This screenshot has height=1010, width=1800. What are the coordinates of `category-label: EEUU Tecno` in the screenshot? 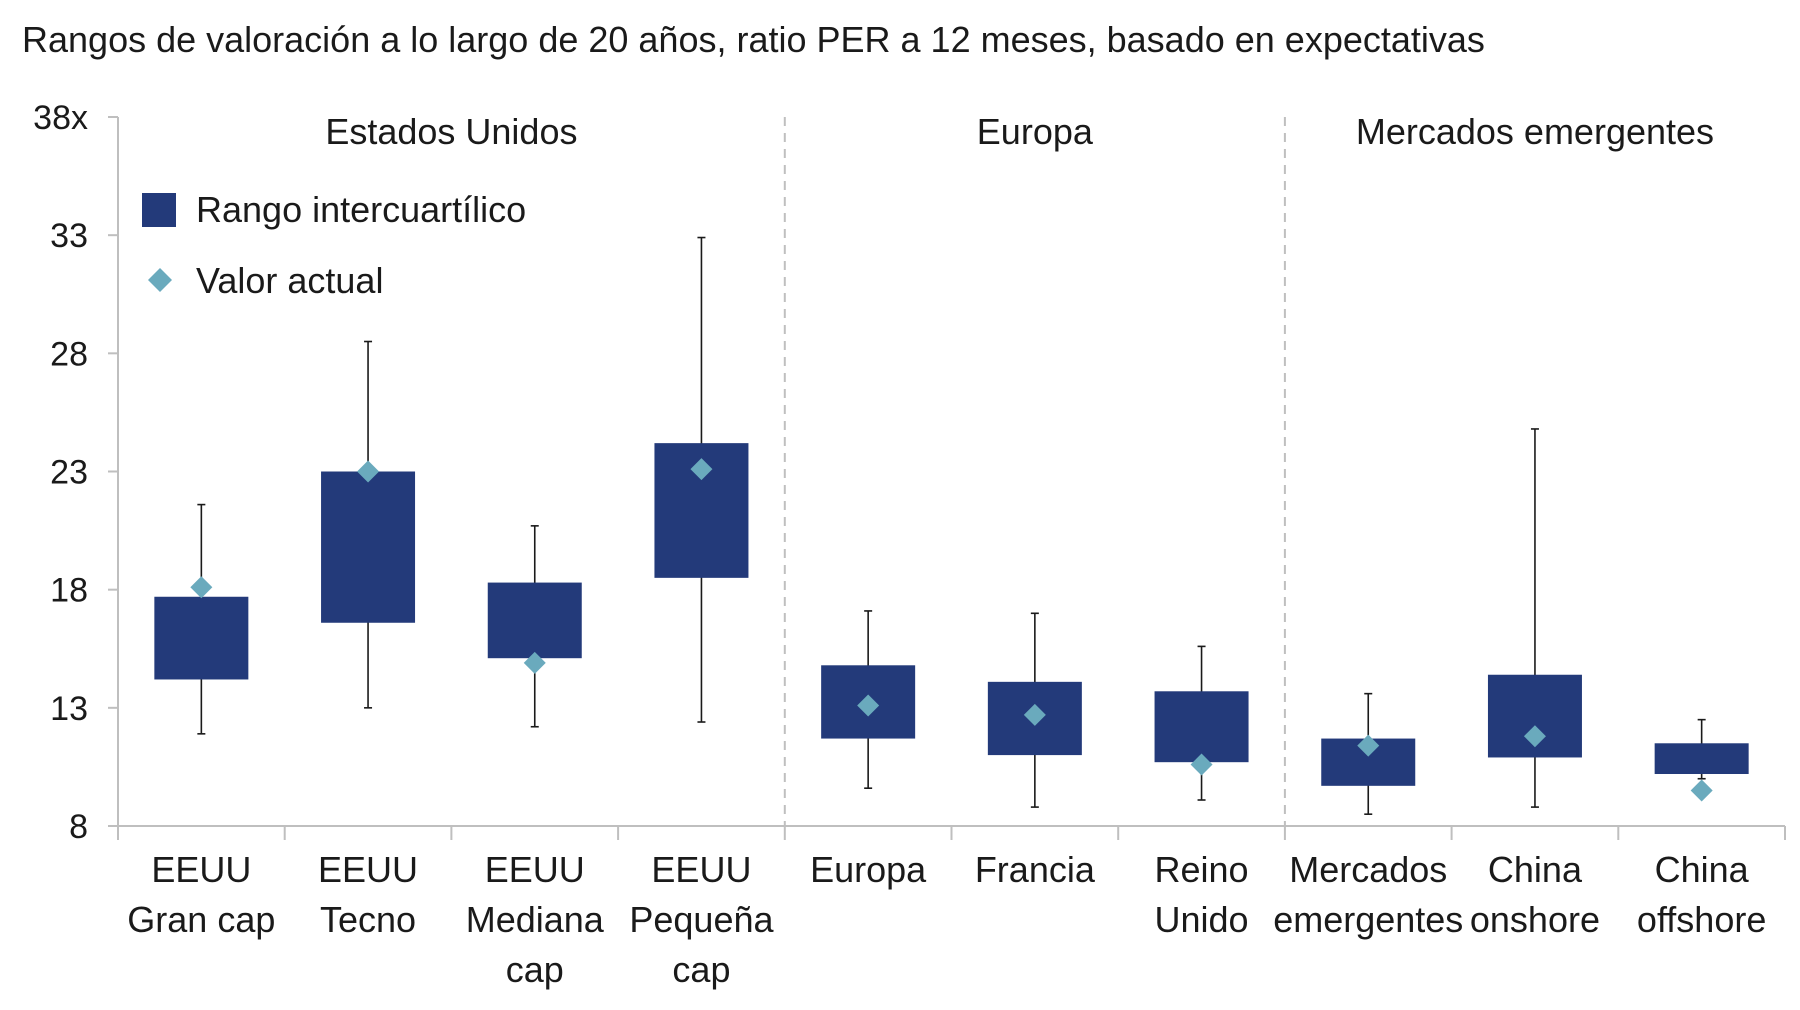 It's located at (368, 894).